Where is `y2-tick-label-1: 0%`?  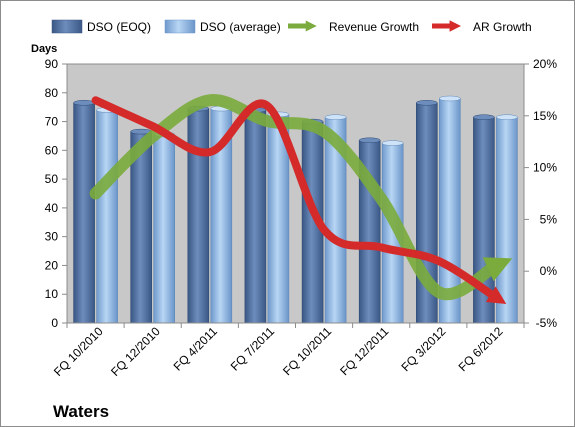
y2-tick-label-1: 0% is located at coordinates (549, 271).